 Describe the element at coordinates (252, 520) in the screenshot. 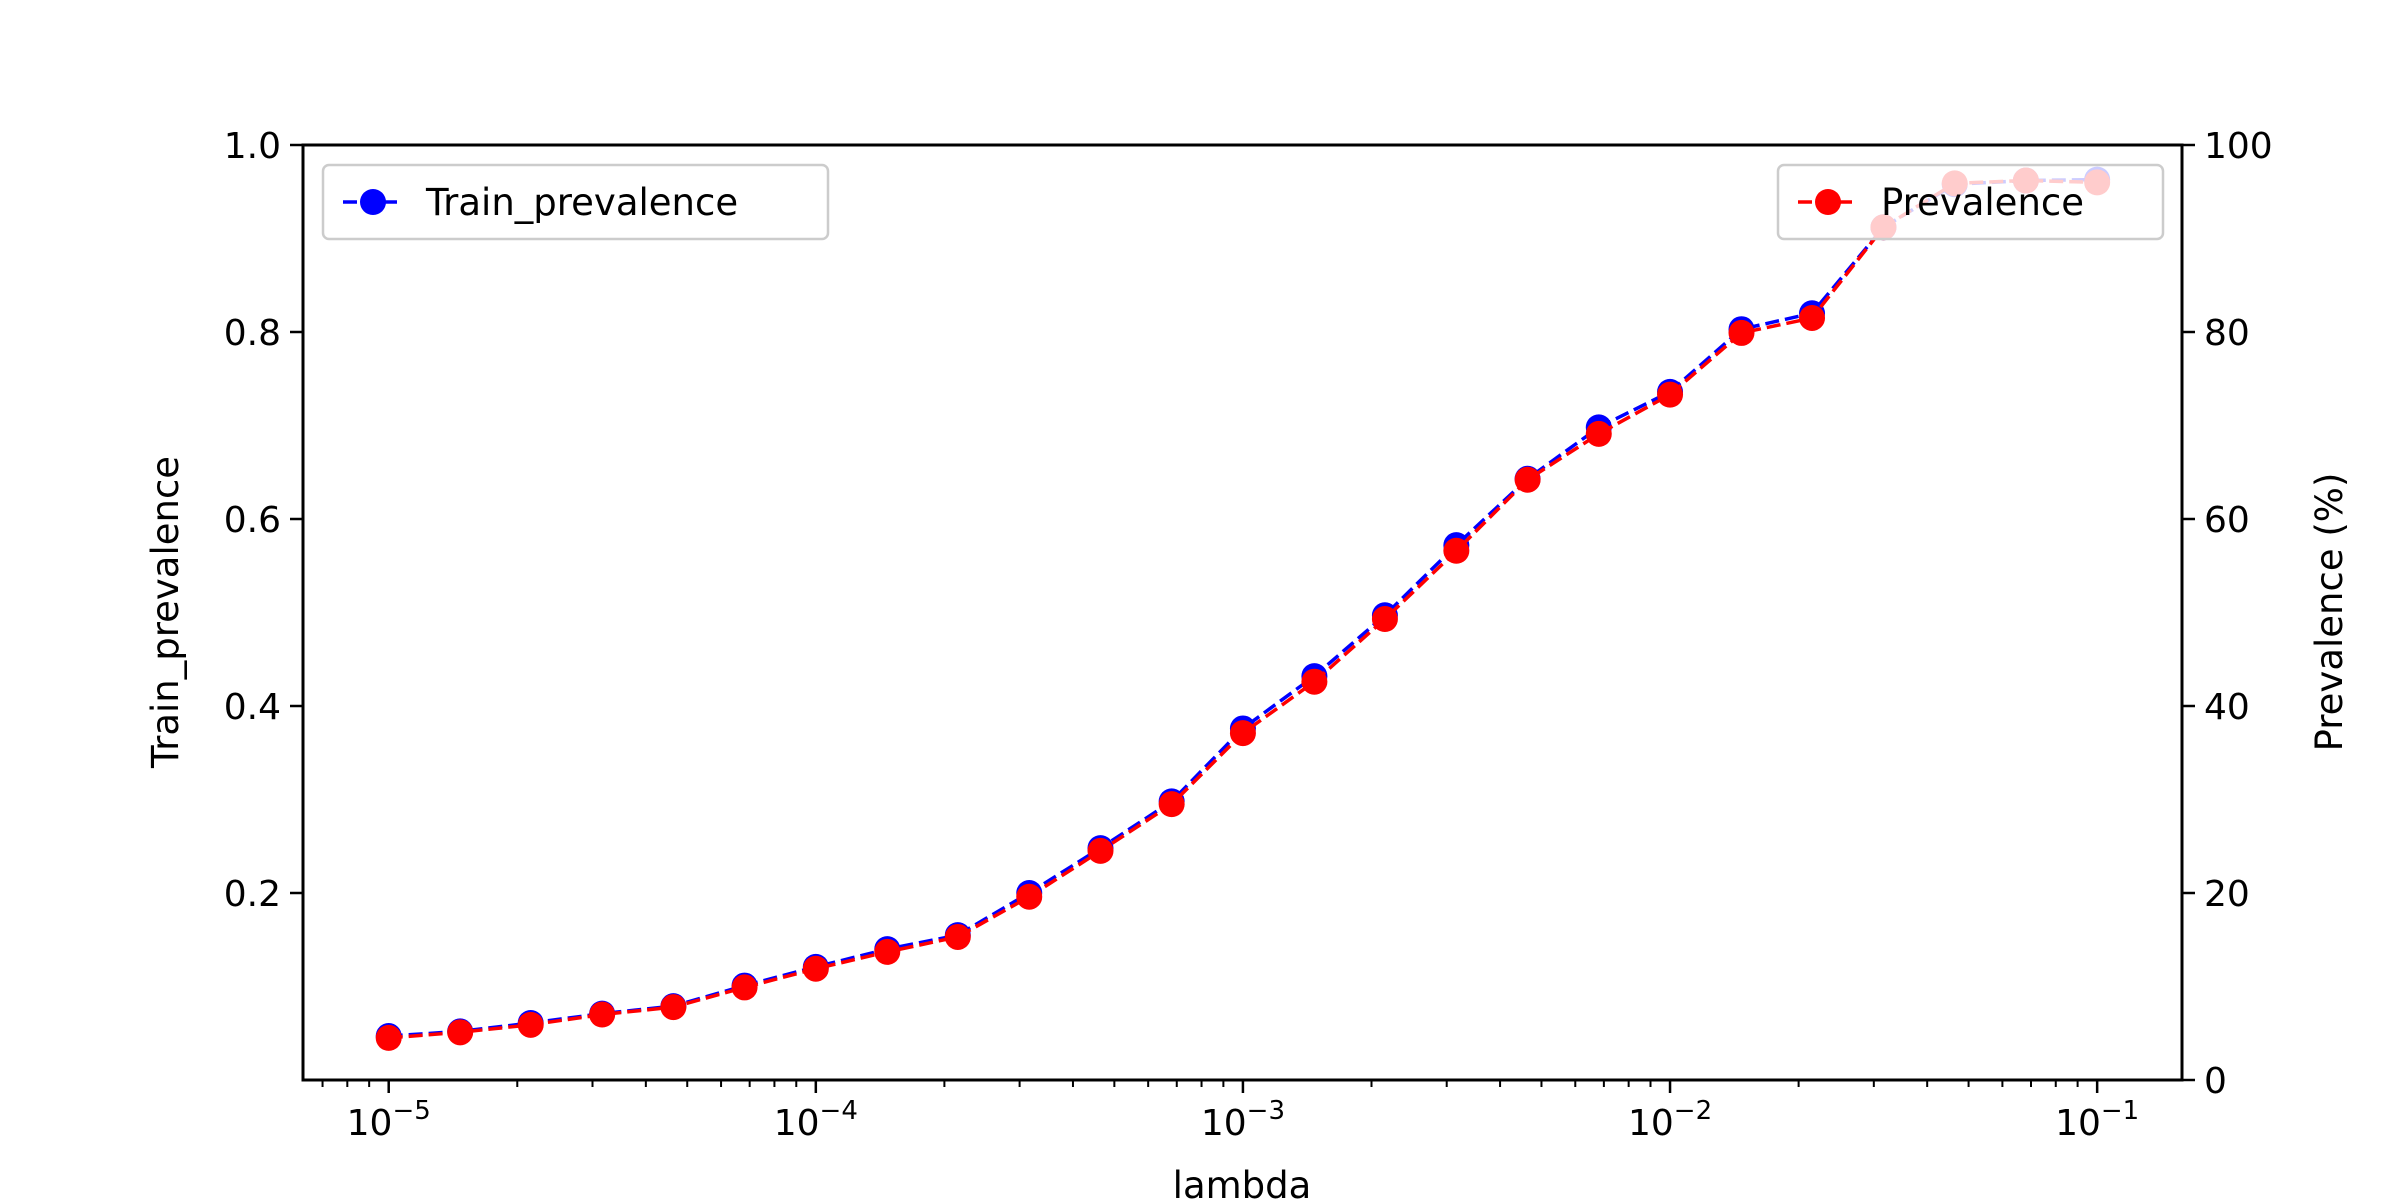

I see `y-tick-label: 0.6` at that location.